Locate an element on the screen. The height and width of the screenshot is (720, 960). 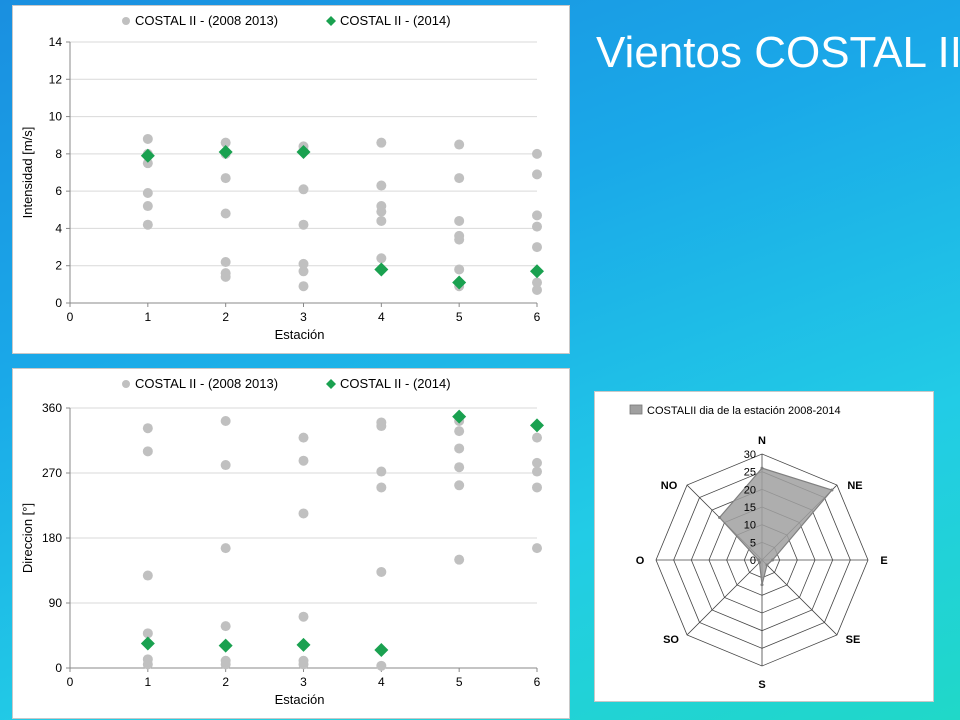
y-tick-label: 270 is located at coordinates (52, 473).